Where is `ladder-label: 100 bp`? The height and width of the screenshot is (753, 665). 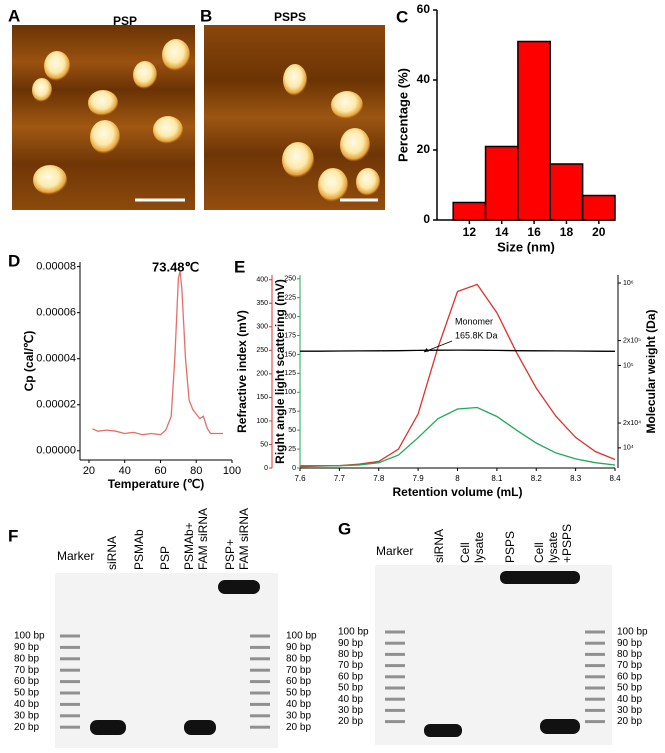
ladder-label: 100 bp is located at coordinates (29, 636).